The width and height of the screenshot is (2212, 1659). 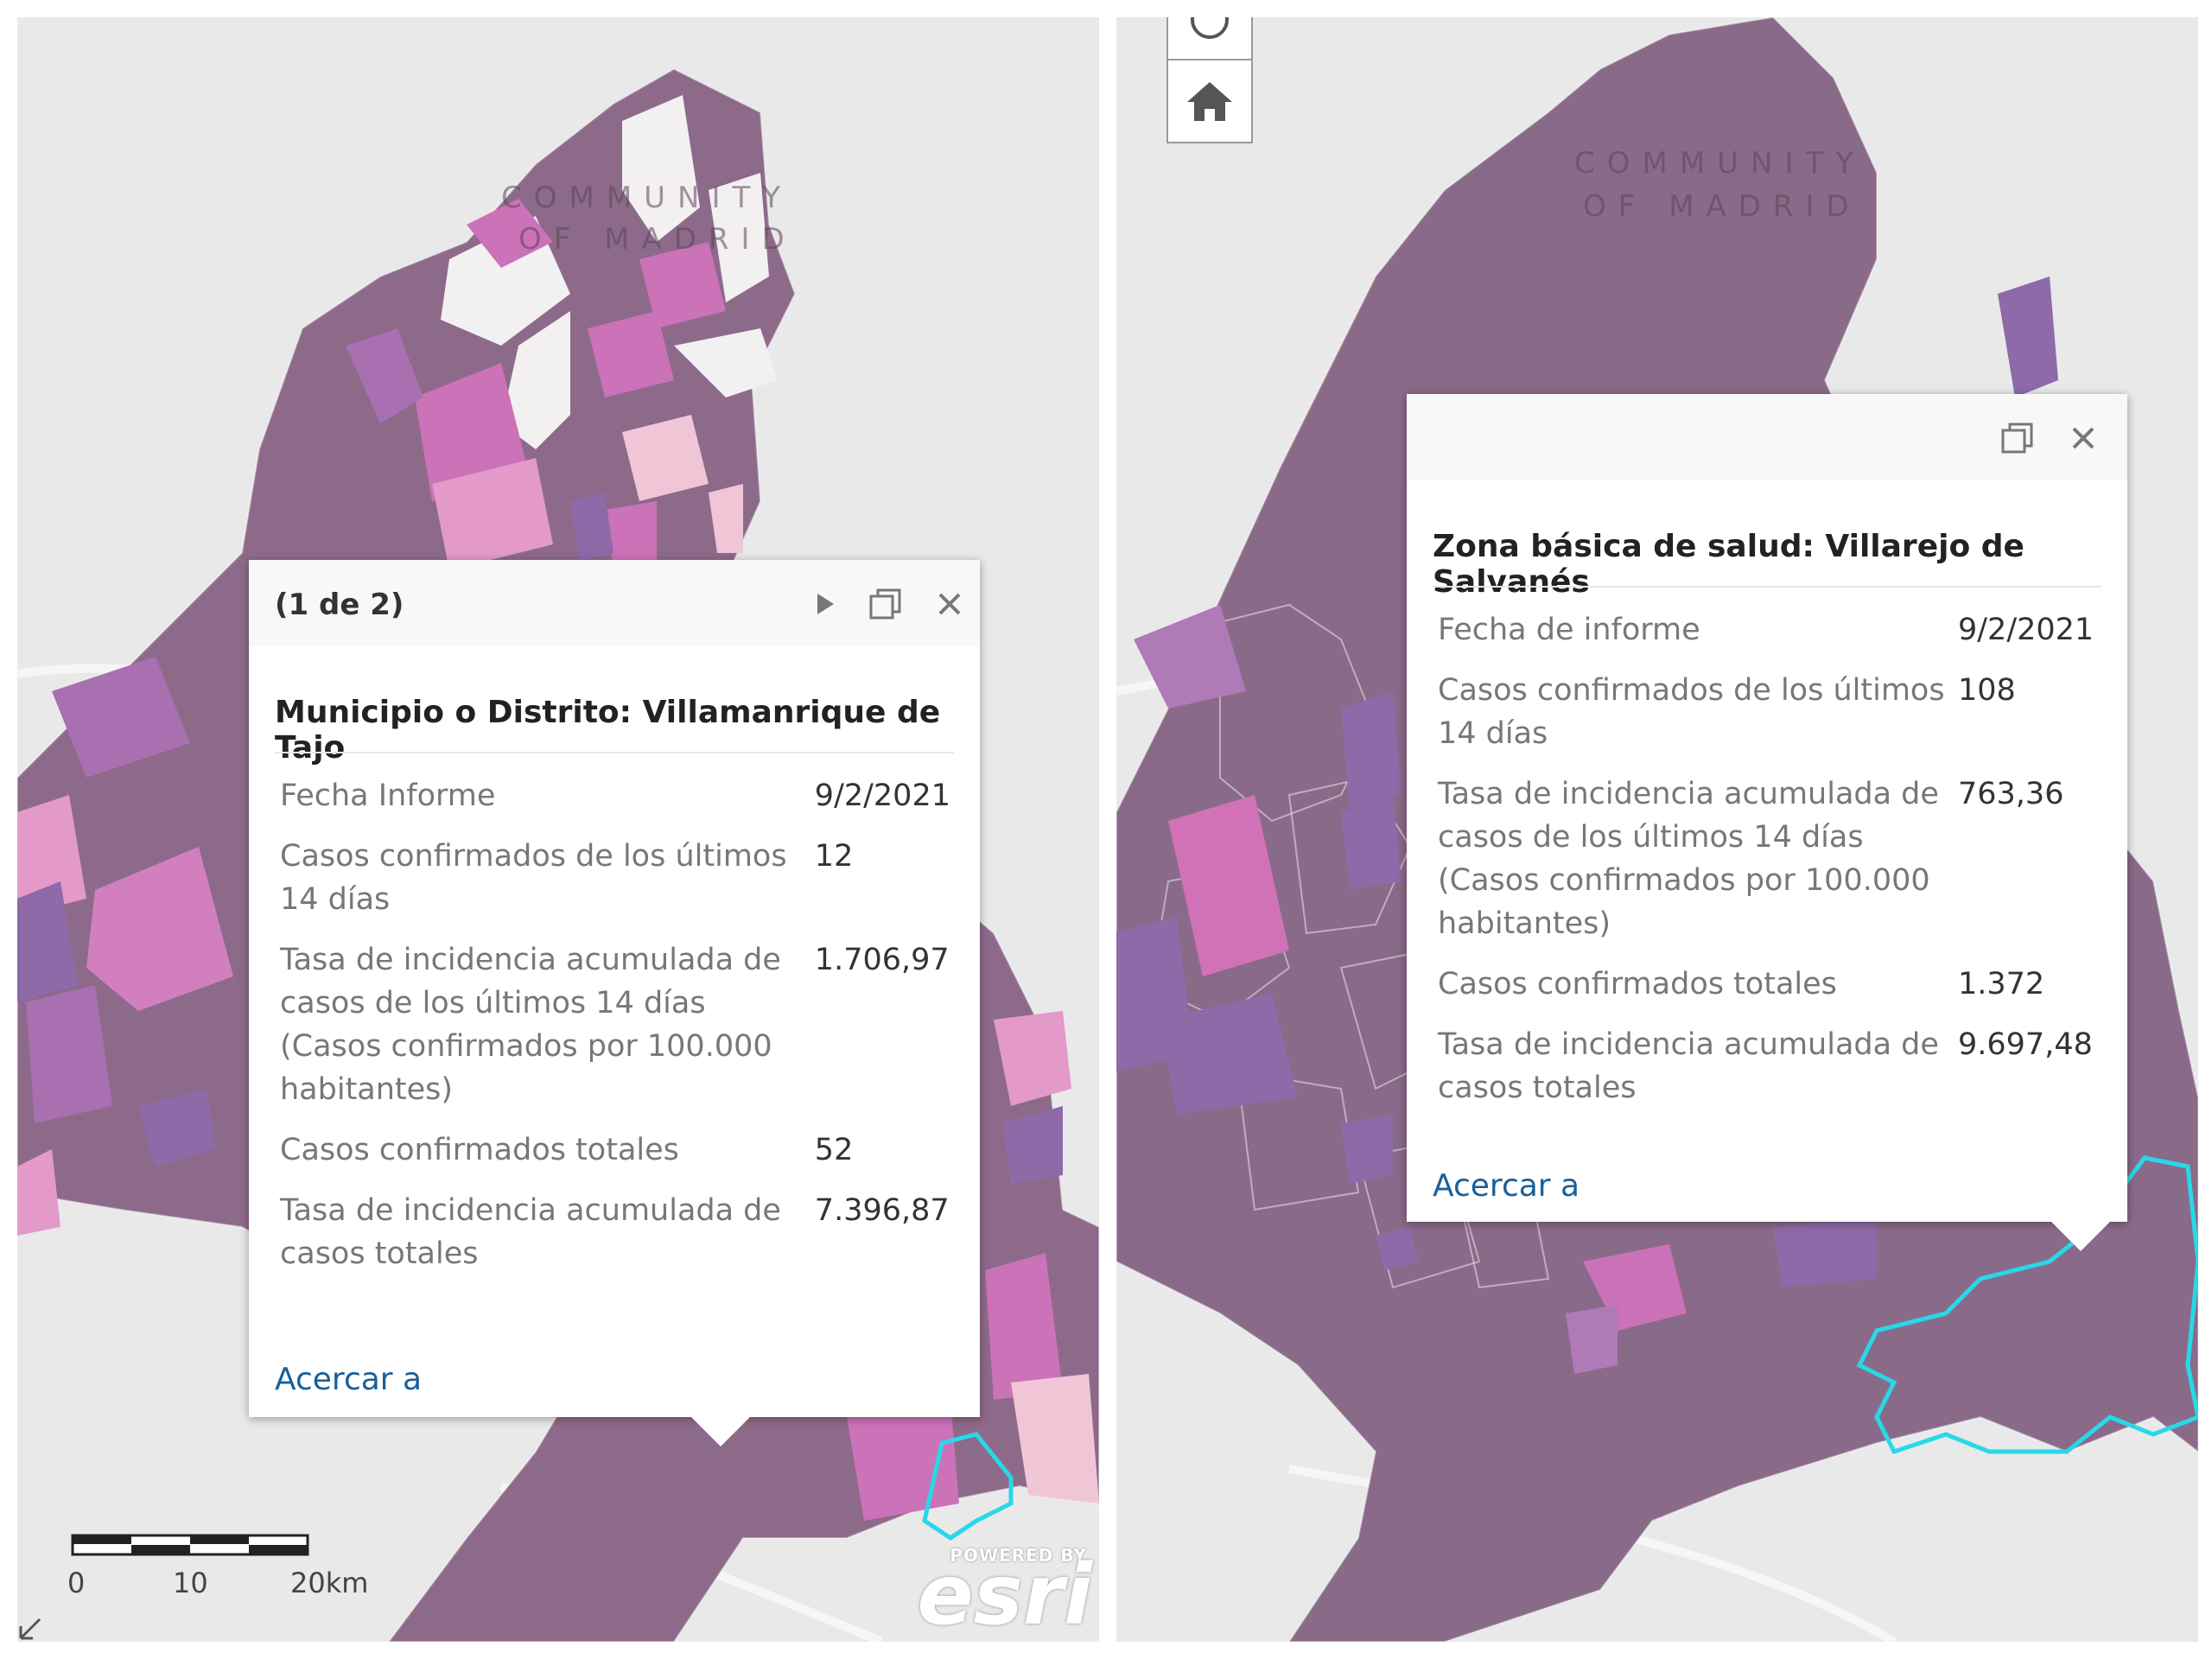 I want to click on home-button, so click(x=1209, y=101).